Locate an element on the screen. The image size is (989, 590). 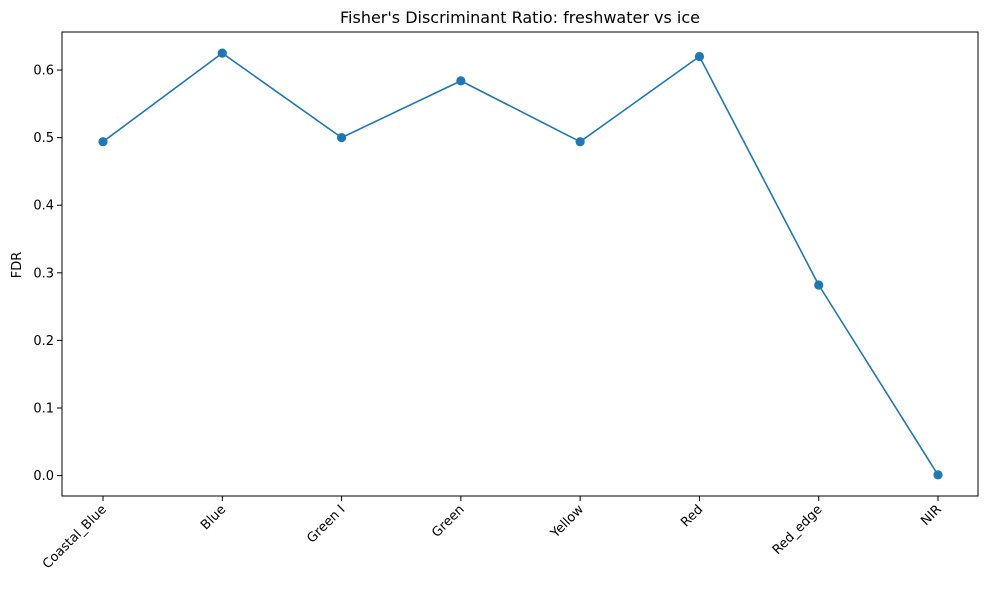
y-tick-label: 0.1 is located at coordinates (43, 408).